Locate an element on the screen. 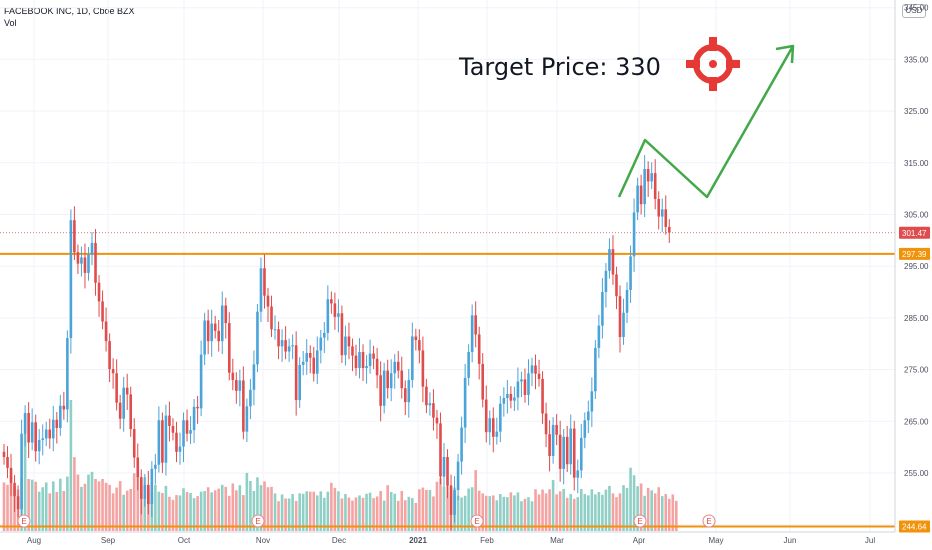  earnings-icon is located at coordinates (640, 521).